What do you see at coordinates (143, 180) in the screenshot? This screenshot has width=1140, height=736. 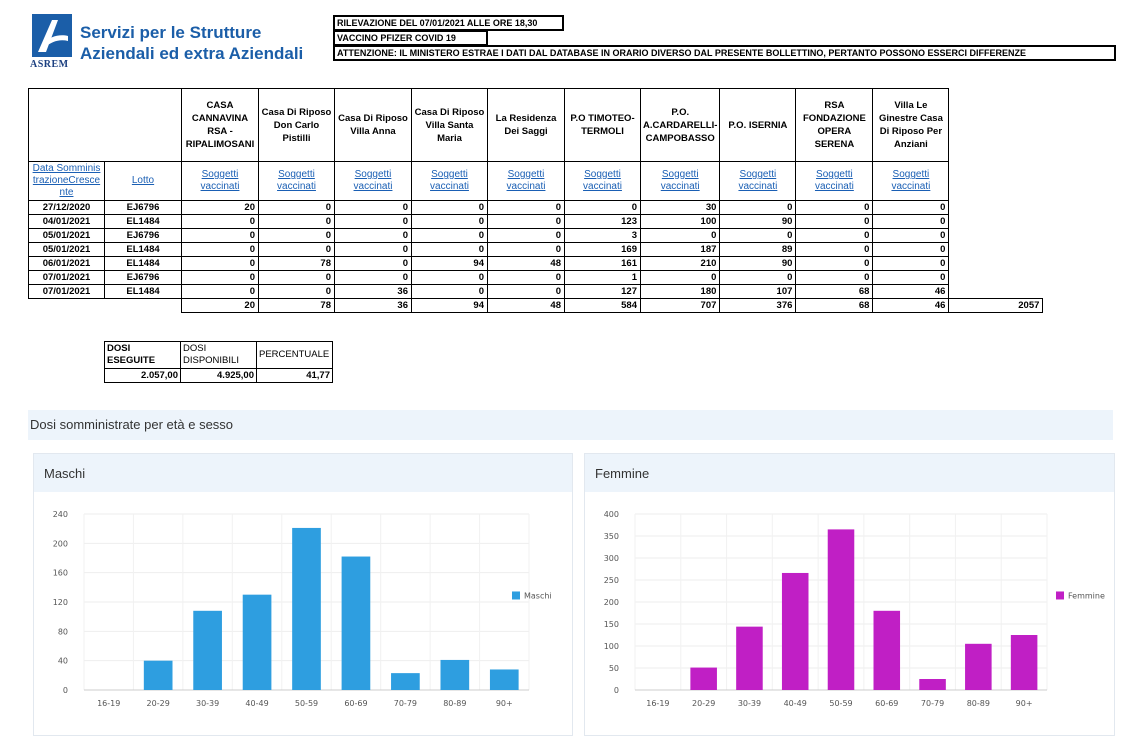 I see `sort-lot-link: Lotto` at bounding box center [143, 180].